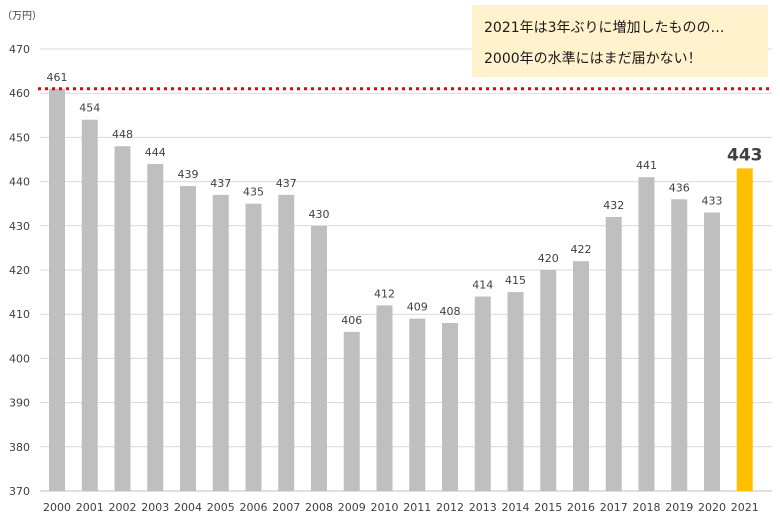  Describe the element at coordinates (19, 403) in the screenshot. I see `y-tick-label: 390` at that location.